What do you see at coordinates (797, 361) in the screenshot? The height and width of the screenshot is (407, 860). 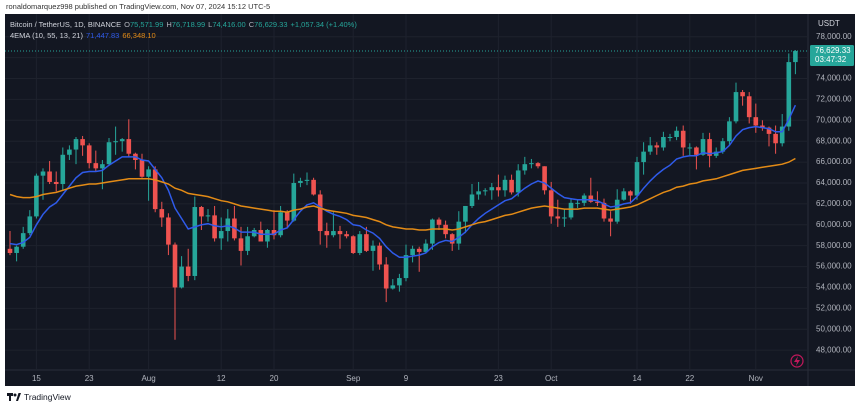 I see `lightning-icon` at bounding box center [797, 361].